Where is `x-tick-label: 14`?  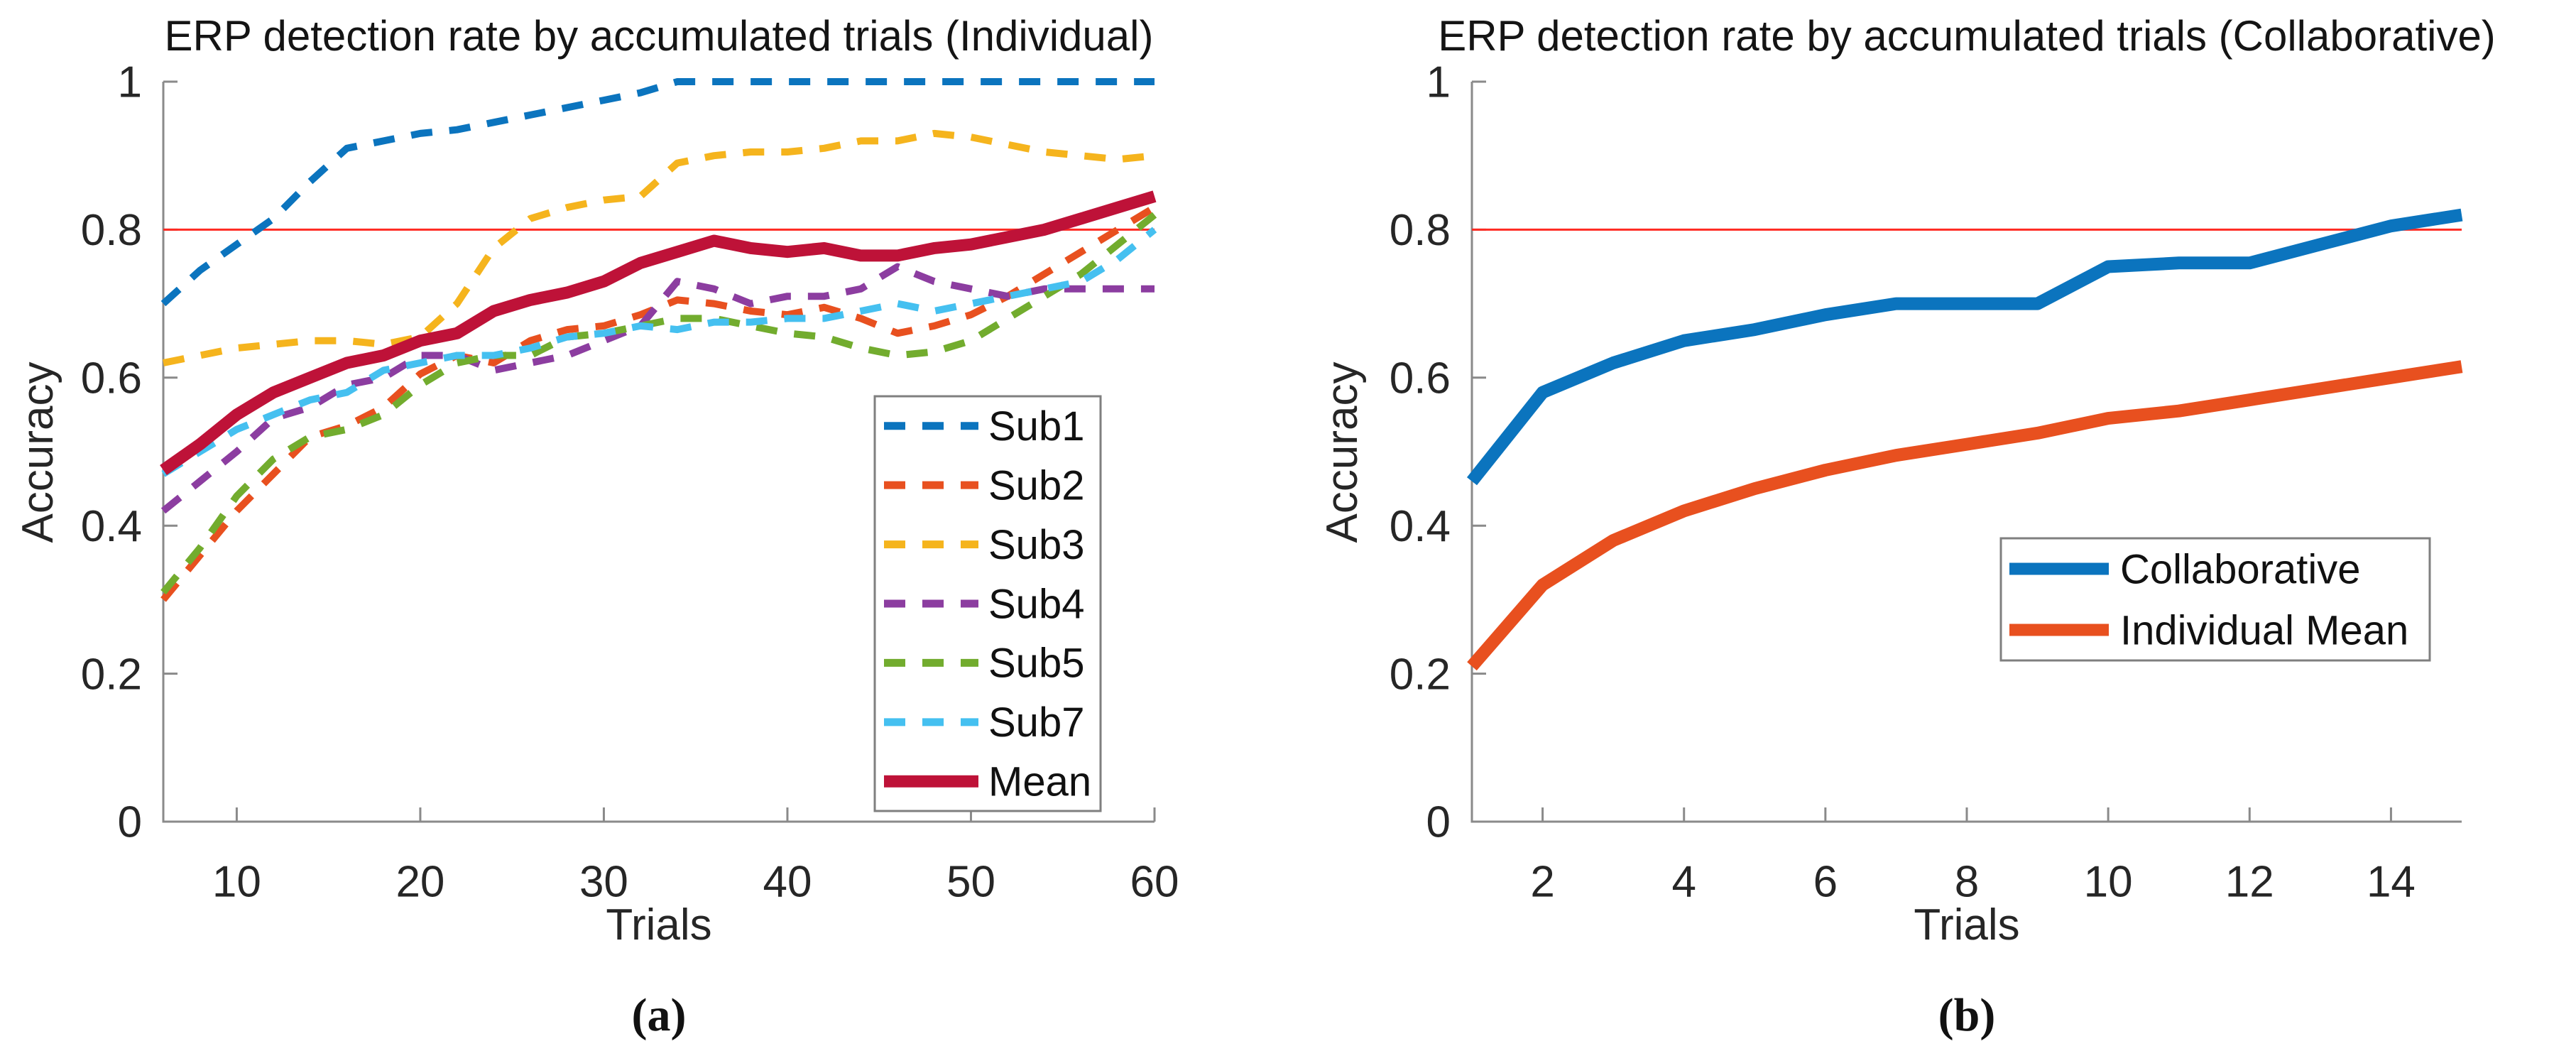
x-tick-label: 14 is located at coordinates (2391, 882).